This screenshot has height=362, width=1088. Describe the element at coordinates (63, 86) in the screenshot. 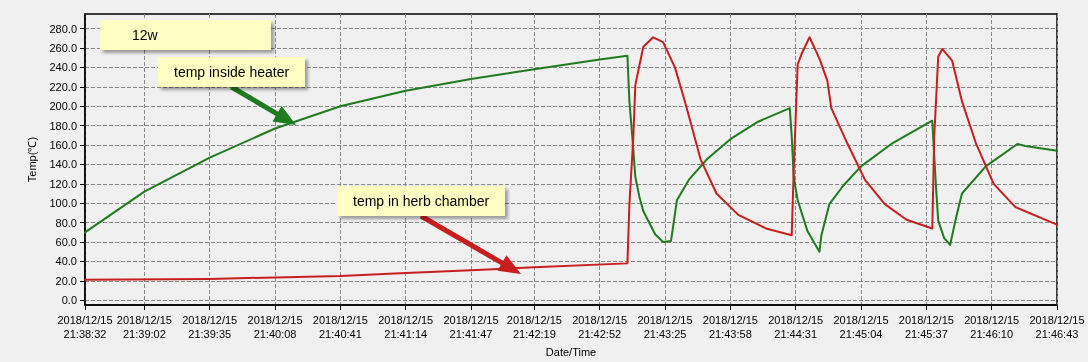

I see `y-tick-label: 220.0` at that location.